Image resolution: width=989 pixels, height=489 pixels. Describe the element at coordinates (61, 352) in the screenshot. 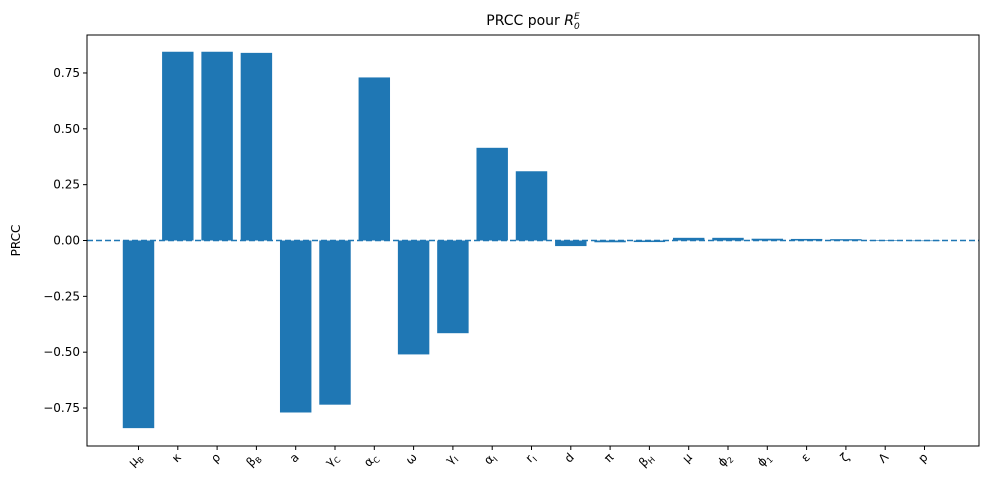

I see `y-tick-label: −0.50` at that location.